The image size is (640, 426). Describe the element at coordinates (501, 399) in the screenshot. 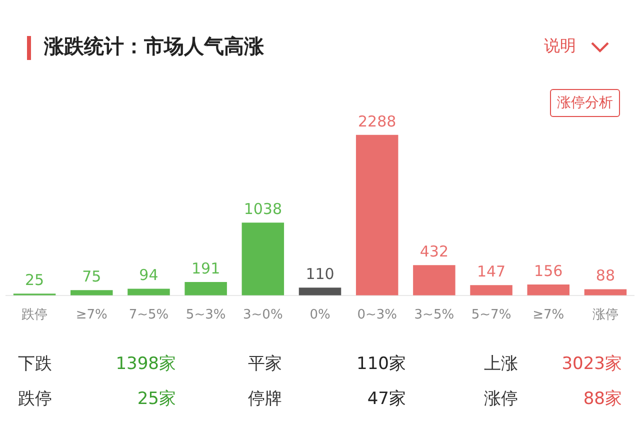

I see `text: 涨停` at that location.